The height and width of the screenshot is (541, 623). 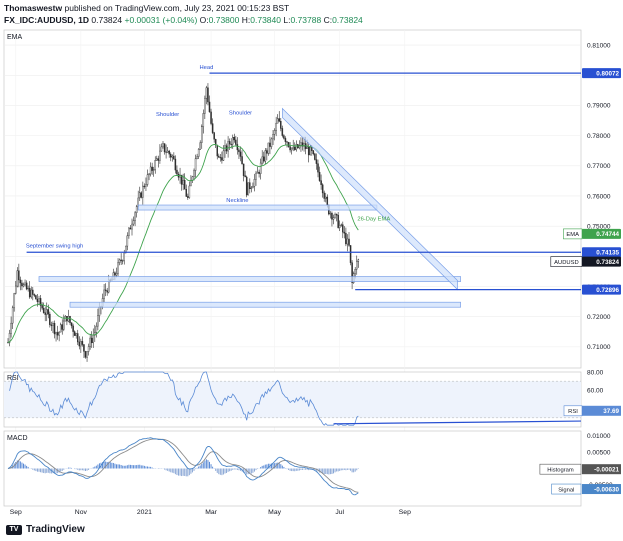 I want to click on price-tick-label: 0.77000, so click(x=599, y=166).